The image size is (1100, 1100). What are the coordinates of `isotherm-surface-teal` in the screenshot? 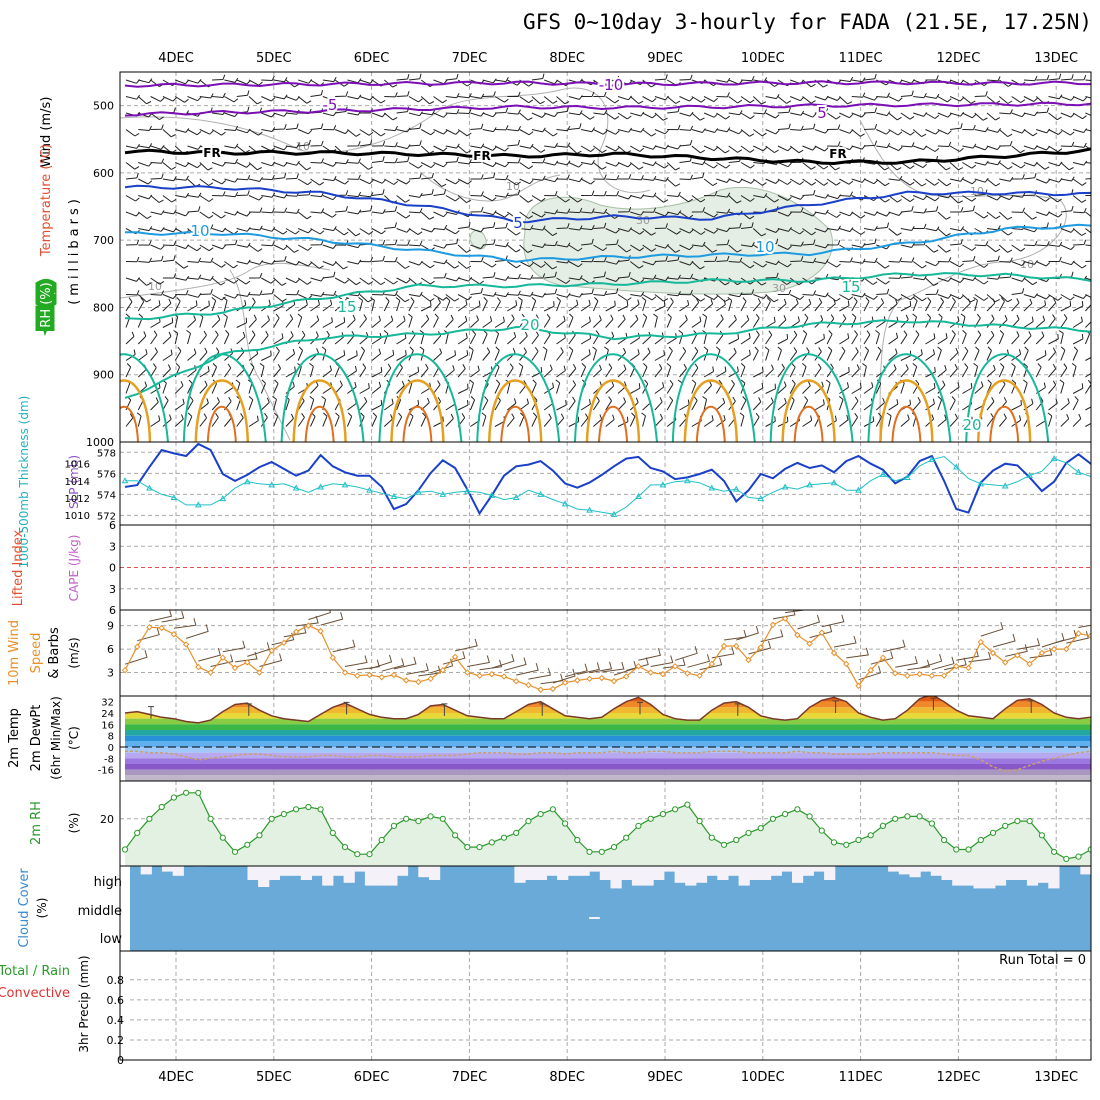 It's located at (420, 397).